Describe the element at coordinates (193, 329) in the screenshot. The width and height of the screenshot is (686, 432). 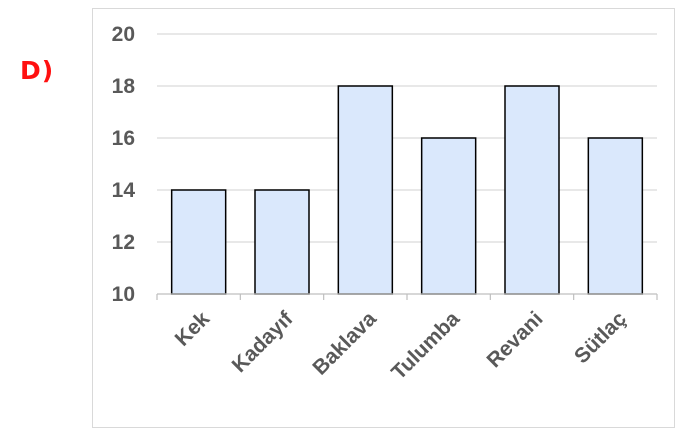
I see `x-category-label: Kek` at that location.